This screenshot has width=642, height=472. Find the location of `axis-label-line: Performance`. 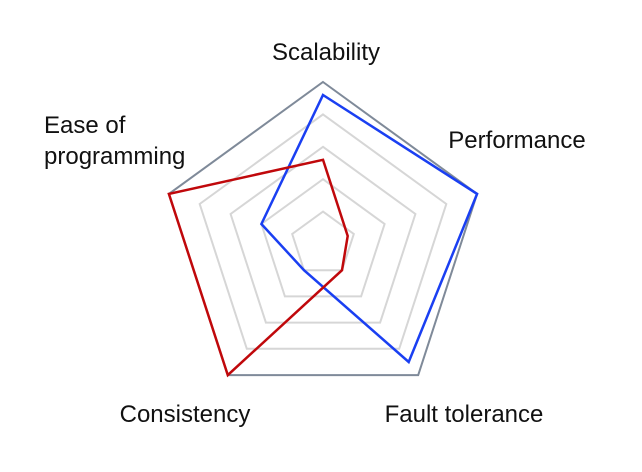

axis-label-line: Performance is located at coordinates (516, 140).